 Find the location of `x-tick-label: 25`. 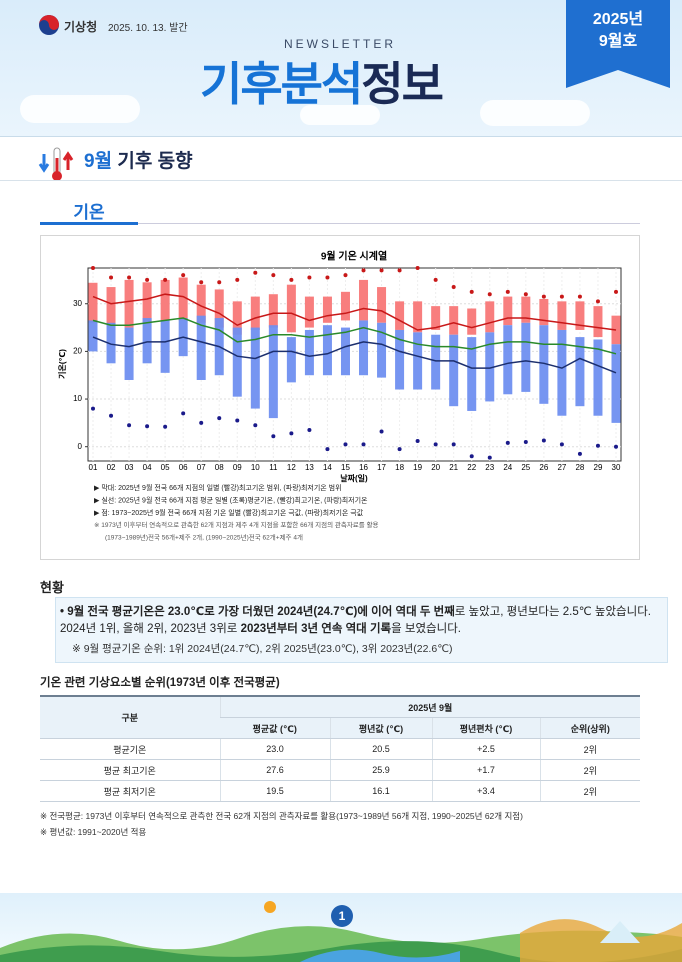

x-tick-label: 25 is located at coordinates (525, 467).